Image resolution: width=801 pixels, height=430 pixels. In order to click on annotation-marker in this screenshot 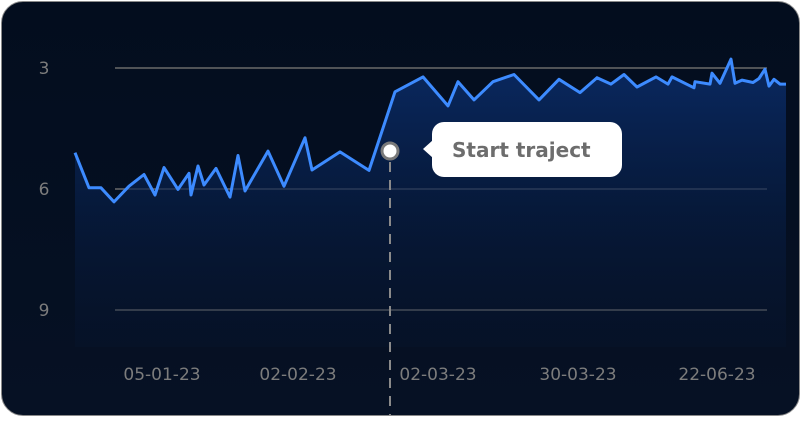, I will do `click(390, 151)`.